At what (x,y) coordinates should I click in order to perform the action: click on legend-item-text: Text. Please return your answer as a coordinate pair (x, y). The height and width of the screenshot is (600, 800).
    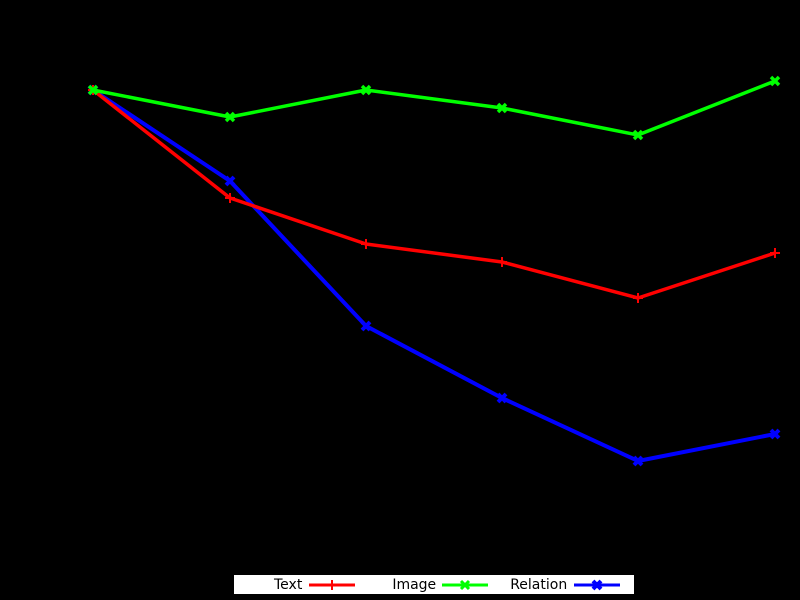
    Looking at the image, I should click on (315, 585).